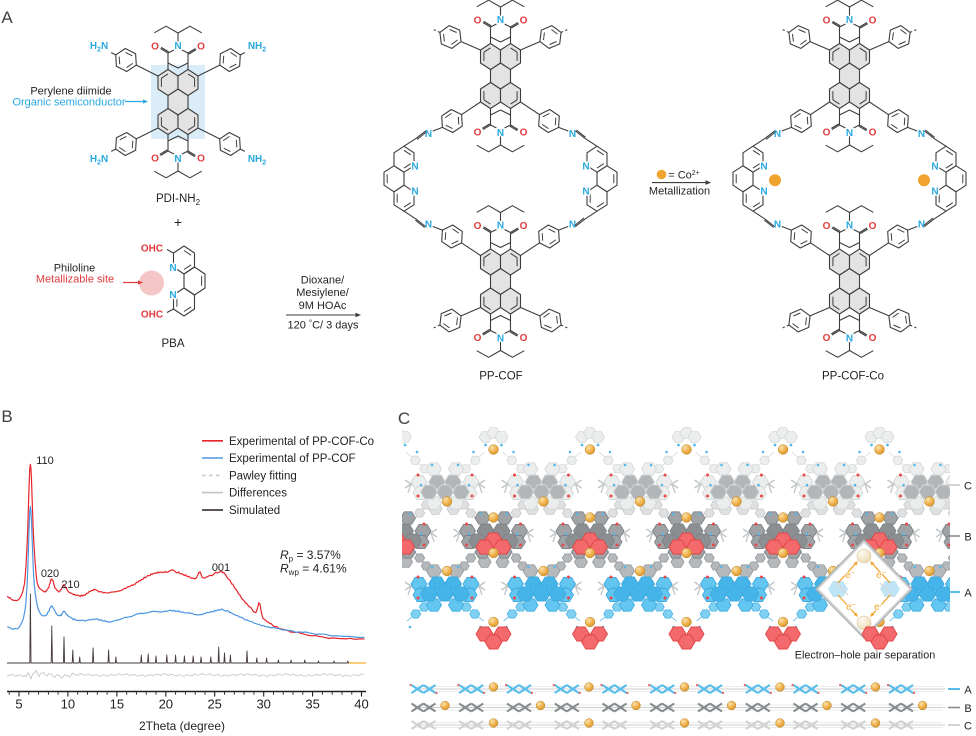 This screenshot has width=976, height=736. What do you see at coordinates (679, 191) in the screenshot?
I see `svg-text: Metallization` at bounding box center [679, 191].